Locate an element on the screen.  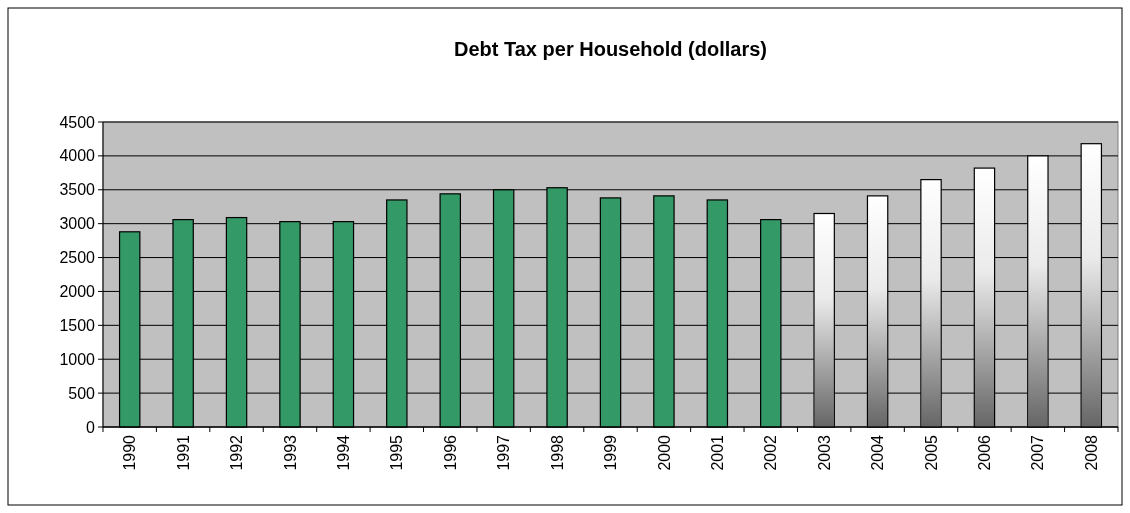
y-tick-label: 4500 is located at coordinates (77, 122).